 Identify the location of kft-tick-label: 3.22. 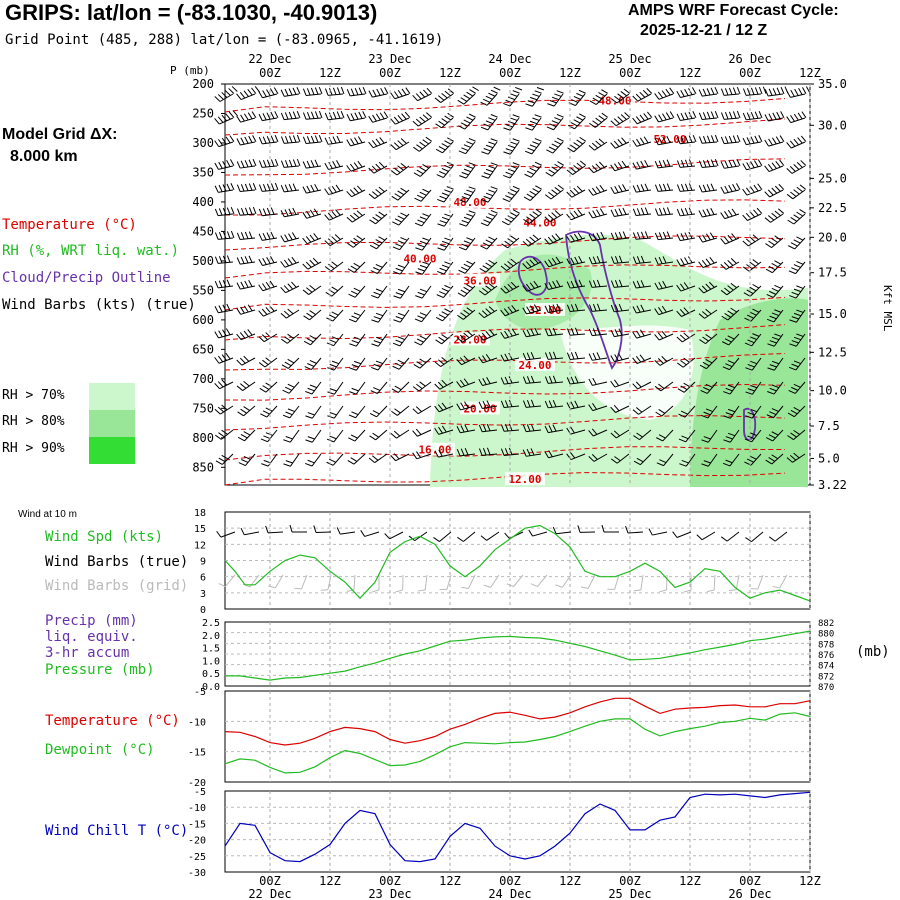
(832, 485).